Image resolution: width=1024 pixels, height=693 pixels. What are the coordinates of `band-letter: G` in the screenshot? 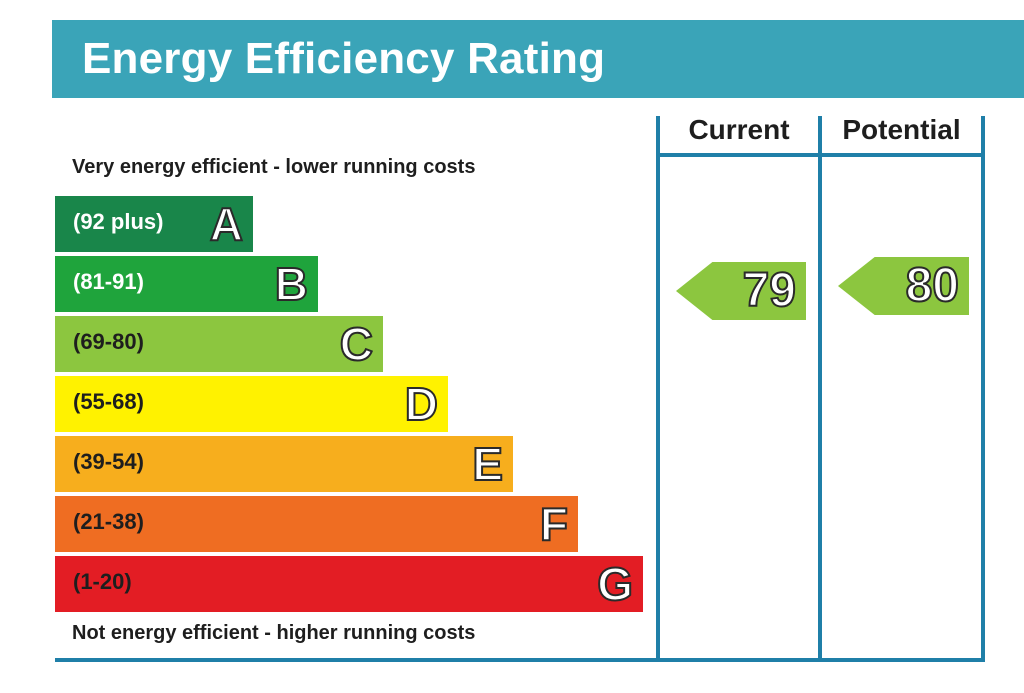 It's located at (615, 584).